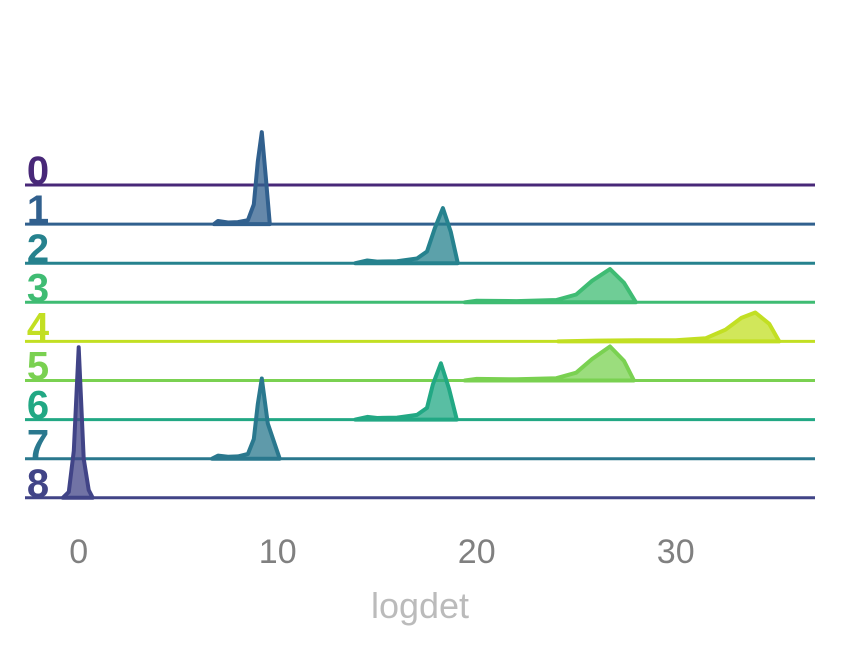 The width and height of the screenshot is (847, 670). What do you see at coordinates (38, 445) in the screenshot?
I see `row-label: 7` at bounding box center [38, 445].